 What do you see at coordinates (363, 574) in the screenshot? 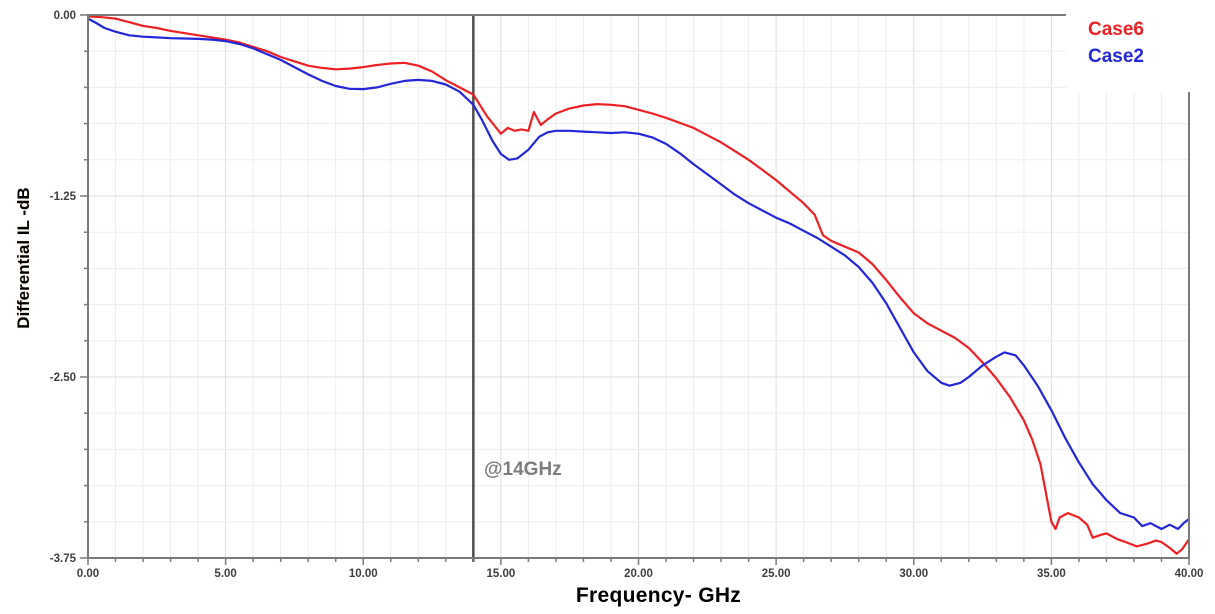
I see `x-tick-label: 10.00` at bounding box center [363, 574].